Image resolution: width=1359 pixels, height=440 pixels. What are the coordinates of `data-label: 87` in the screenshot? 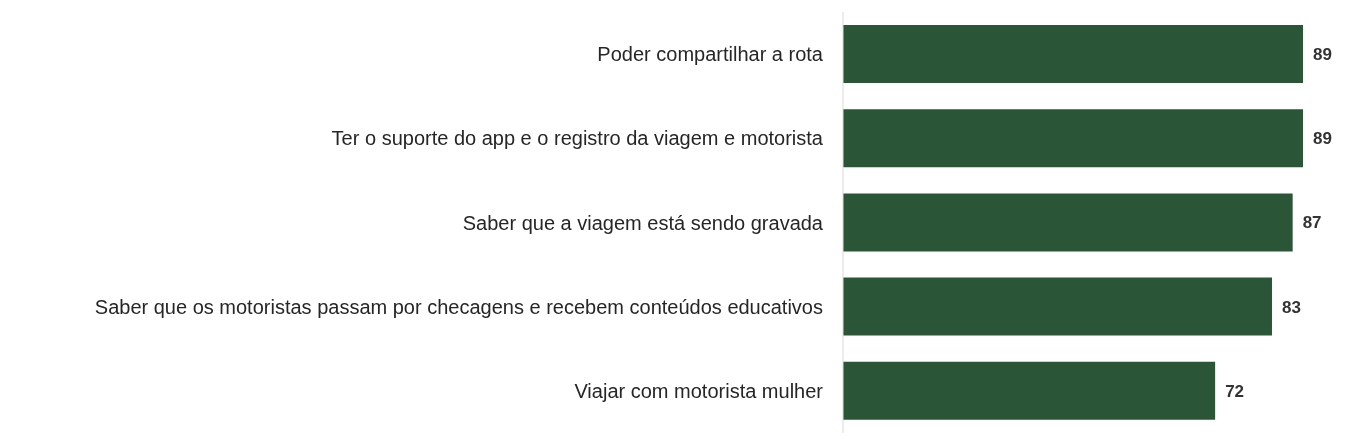 It's located at (1312, 223).